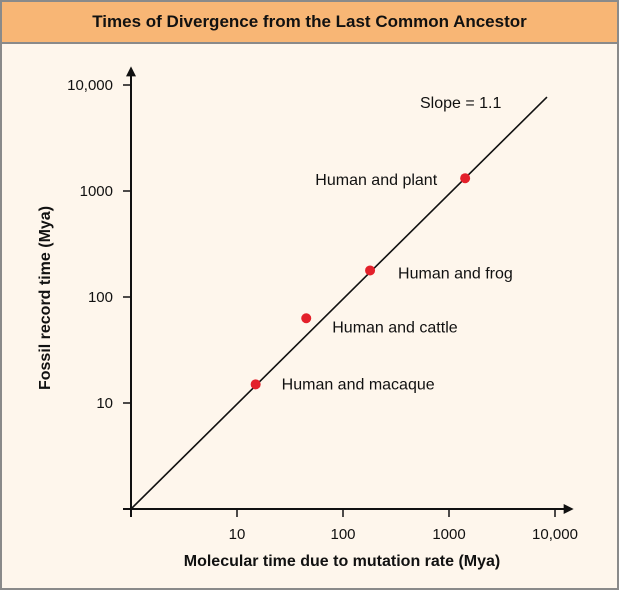 The height and width of the screenshot is (590, 619). What do you see at coordinates (455, 273) in the screenshot?
I see `point-label: Human and frog` at bounding box center [455, 273].